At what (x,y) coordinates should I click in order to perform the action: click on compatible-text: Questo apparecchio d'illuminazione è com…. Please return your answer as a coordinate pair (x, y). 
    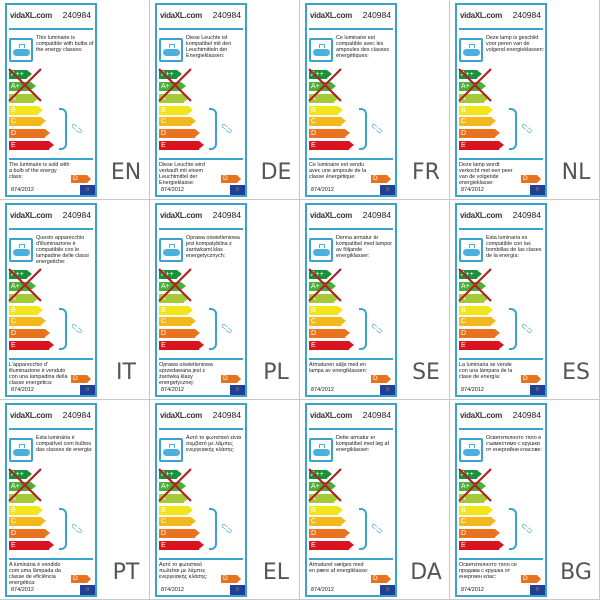
    Looking at the image, I should click on (62, 250).